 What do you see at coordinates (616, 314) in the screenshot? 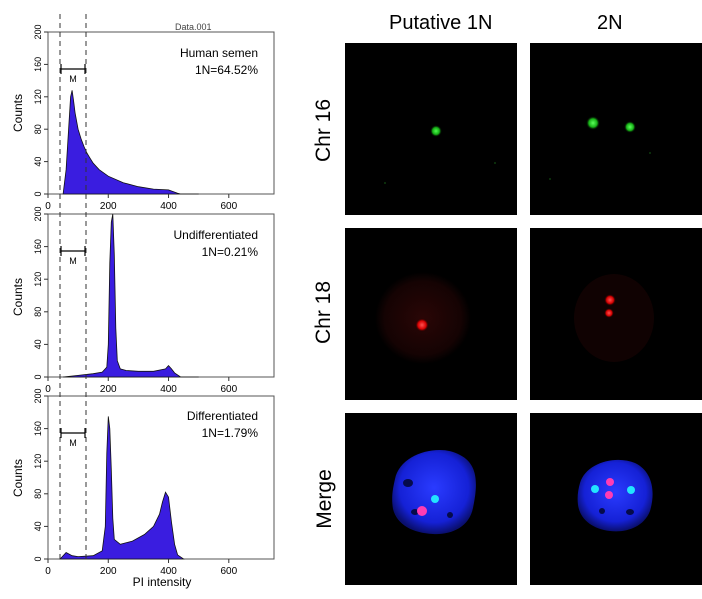
I see `panel-chr18-2n` at bounding box center [616, 314].